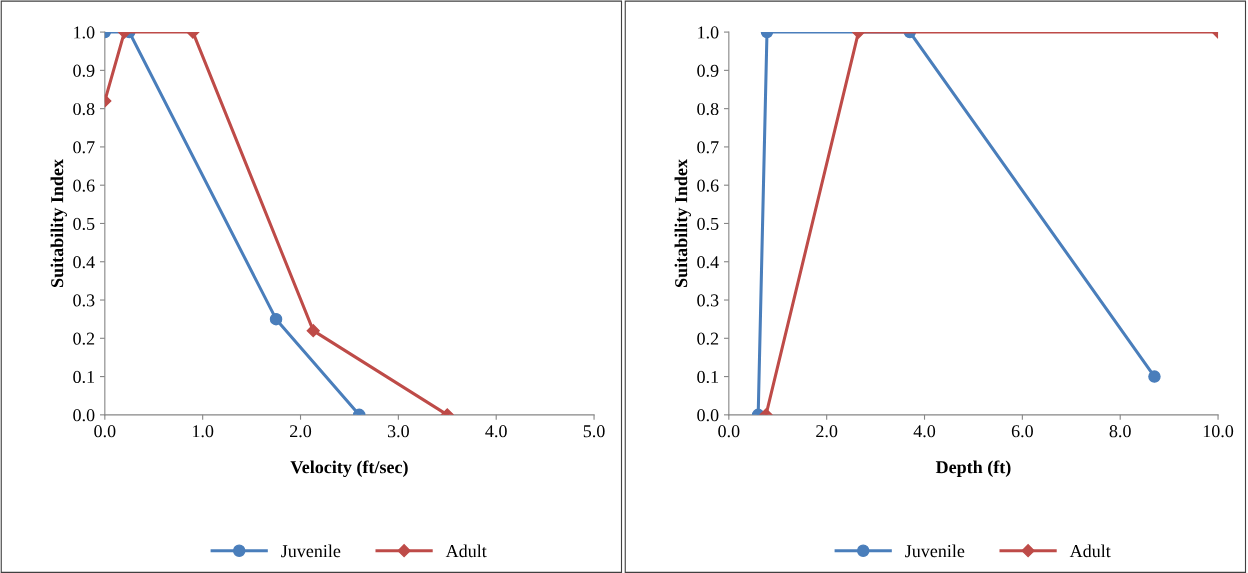 This screenshot has width=1248, height=573. What do you see at coordinates (1022, 431) in the screenshot?
I see `x-tick-label: 6.0` at bounding box center [1022, 431].